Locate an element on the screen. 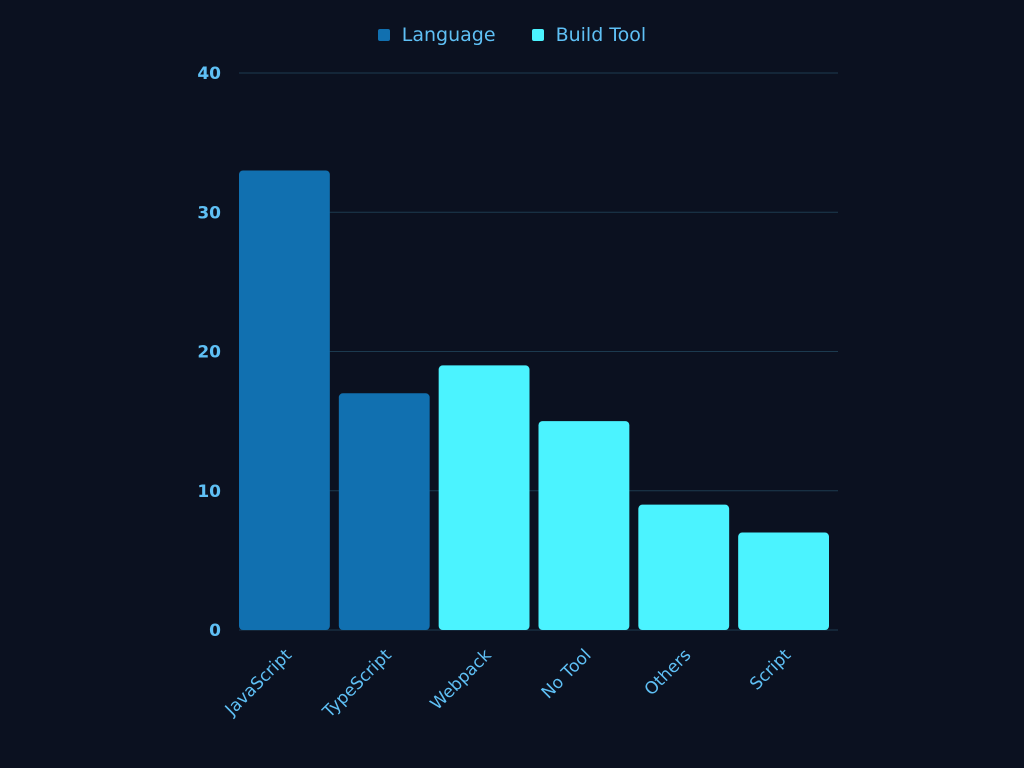 The height and width of the screenshot is (768, 1024). x-tick-label-javascript: JavaScript is located at coordinates (258, 682).